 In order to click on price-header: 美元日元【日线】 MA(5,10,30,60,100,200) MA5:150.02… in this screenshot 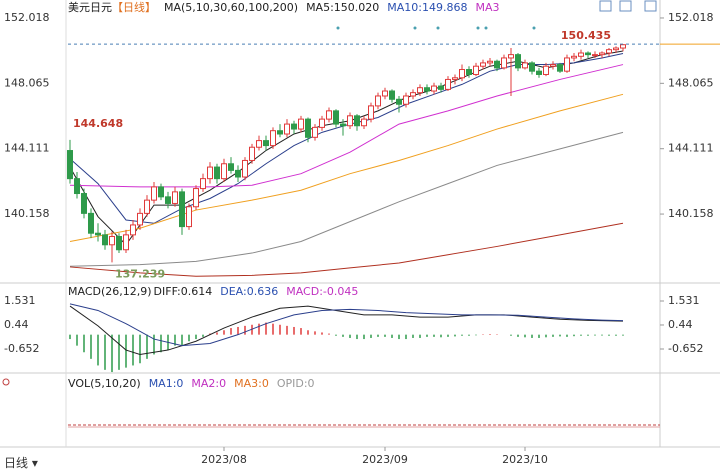, I will do `click(288, 8)`.